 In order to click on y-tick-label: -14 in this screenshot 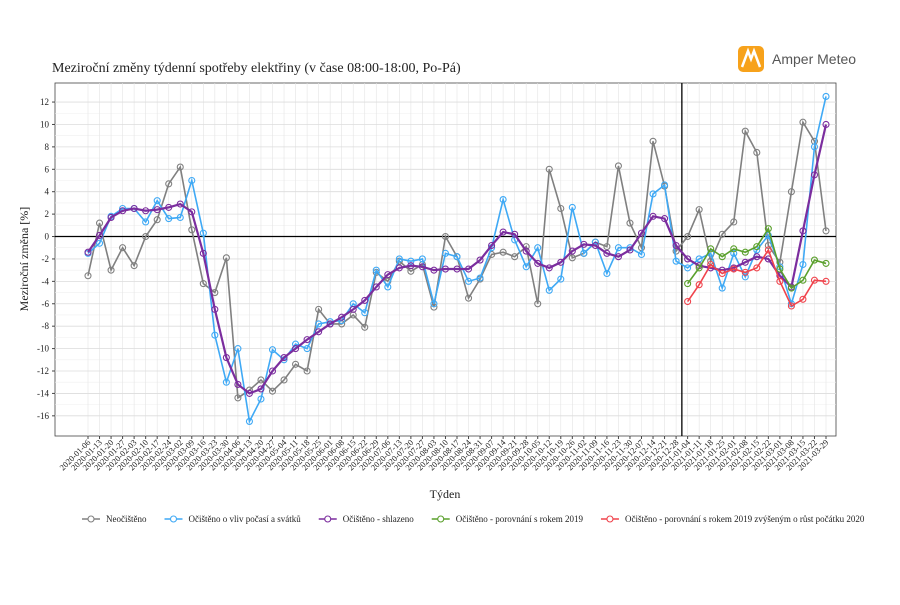, I will do `click(43, 393)`.